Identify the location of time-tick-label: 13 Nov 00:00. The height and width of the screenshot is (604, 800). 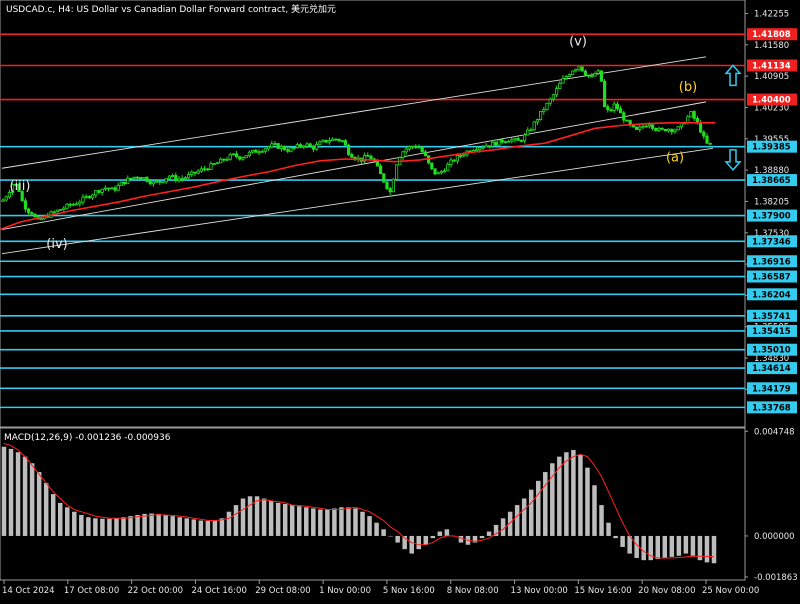
(539, 591).